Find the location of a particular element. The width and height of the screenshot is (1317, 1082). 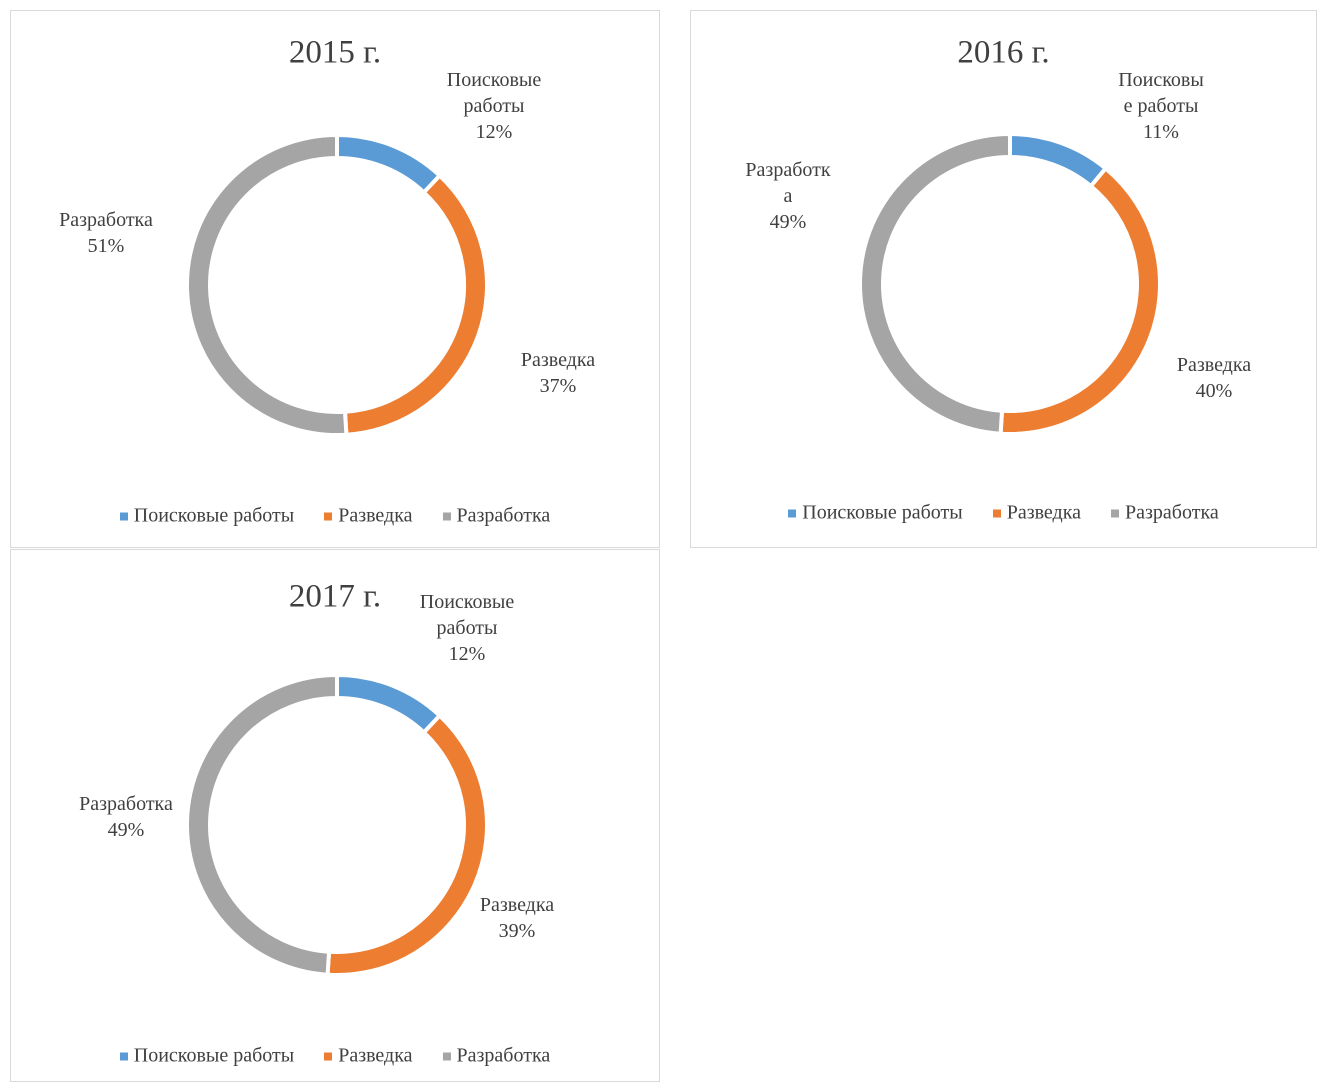

data-label-value: 40% is located at coordinates (1214, 391).